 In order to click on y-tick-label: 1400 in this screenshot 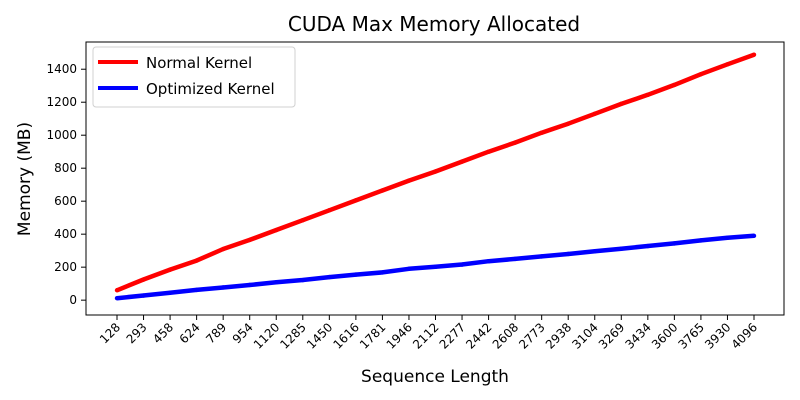, I will do `click(61, 69)`.